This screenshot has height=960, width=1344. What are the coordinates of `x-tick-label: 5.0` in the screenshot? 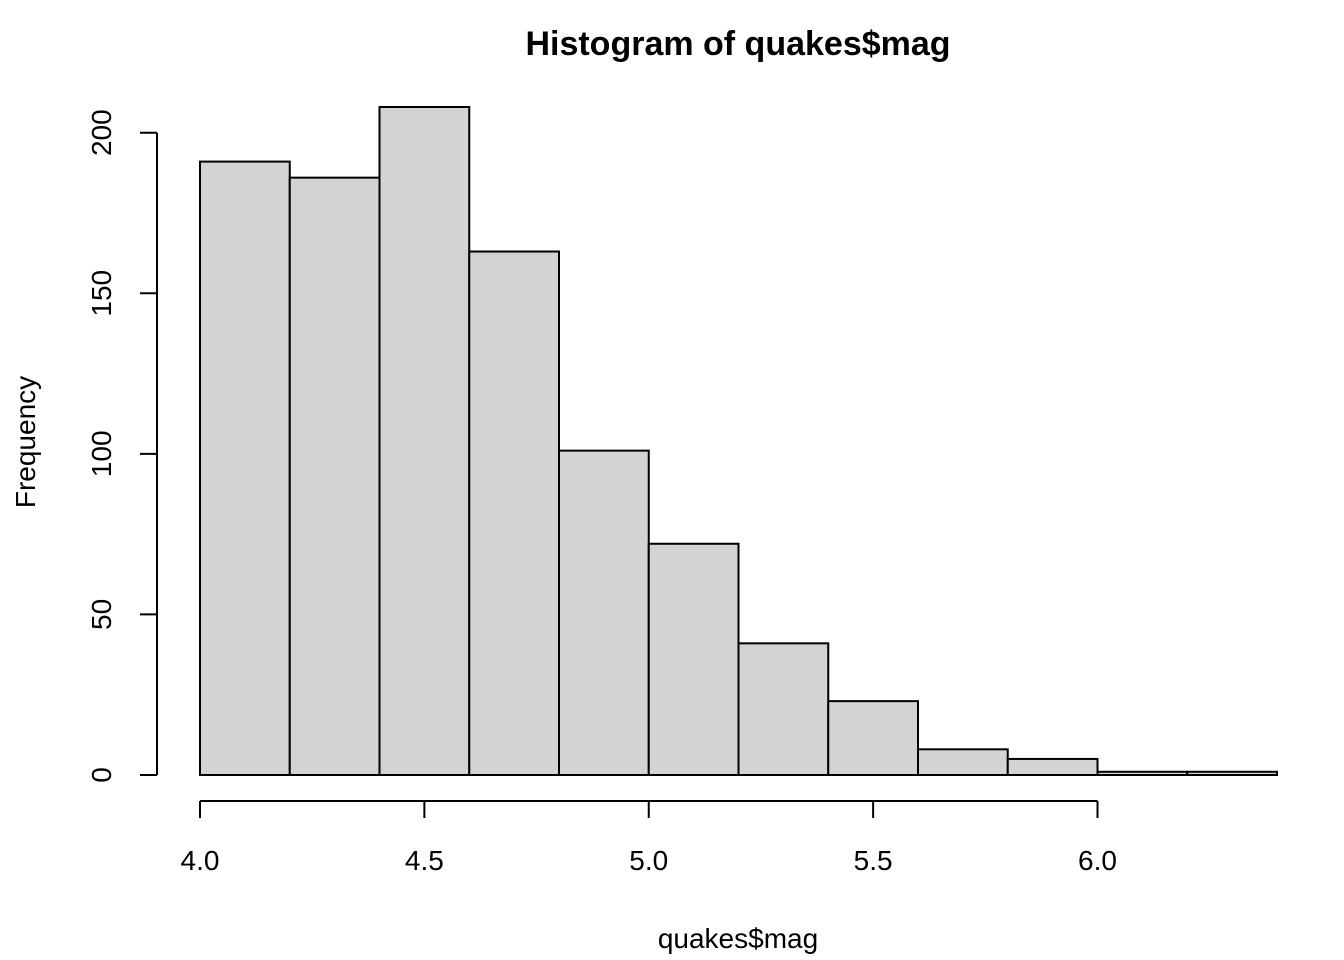 It's located at (648, 860).